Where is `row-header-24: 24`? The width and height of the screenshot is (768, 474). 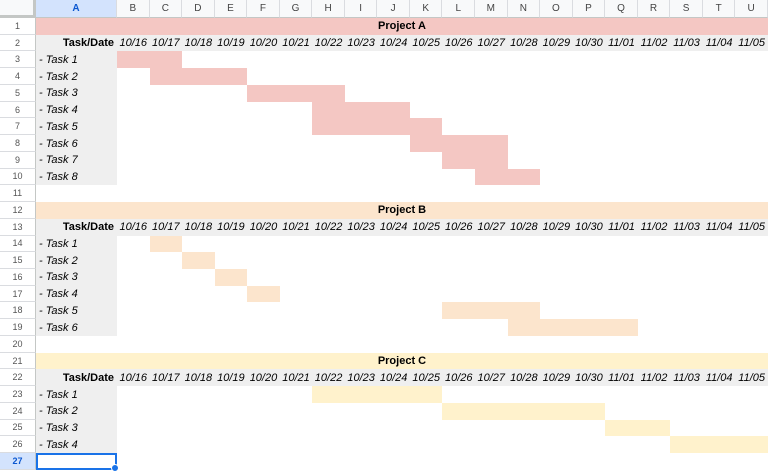 row-header-24: 24 is located at coordinates (18, 411).